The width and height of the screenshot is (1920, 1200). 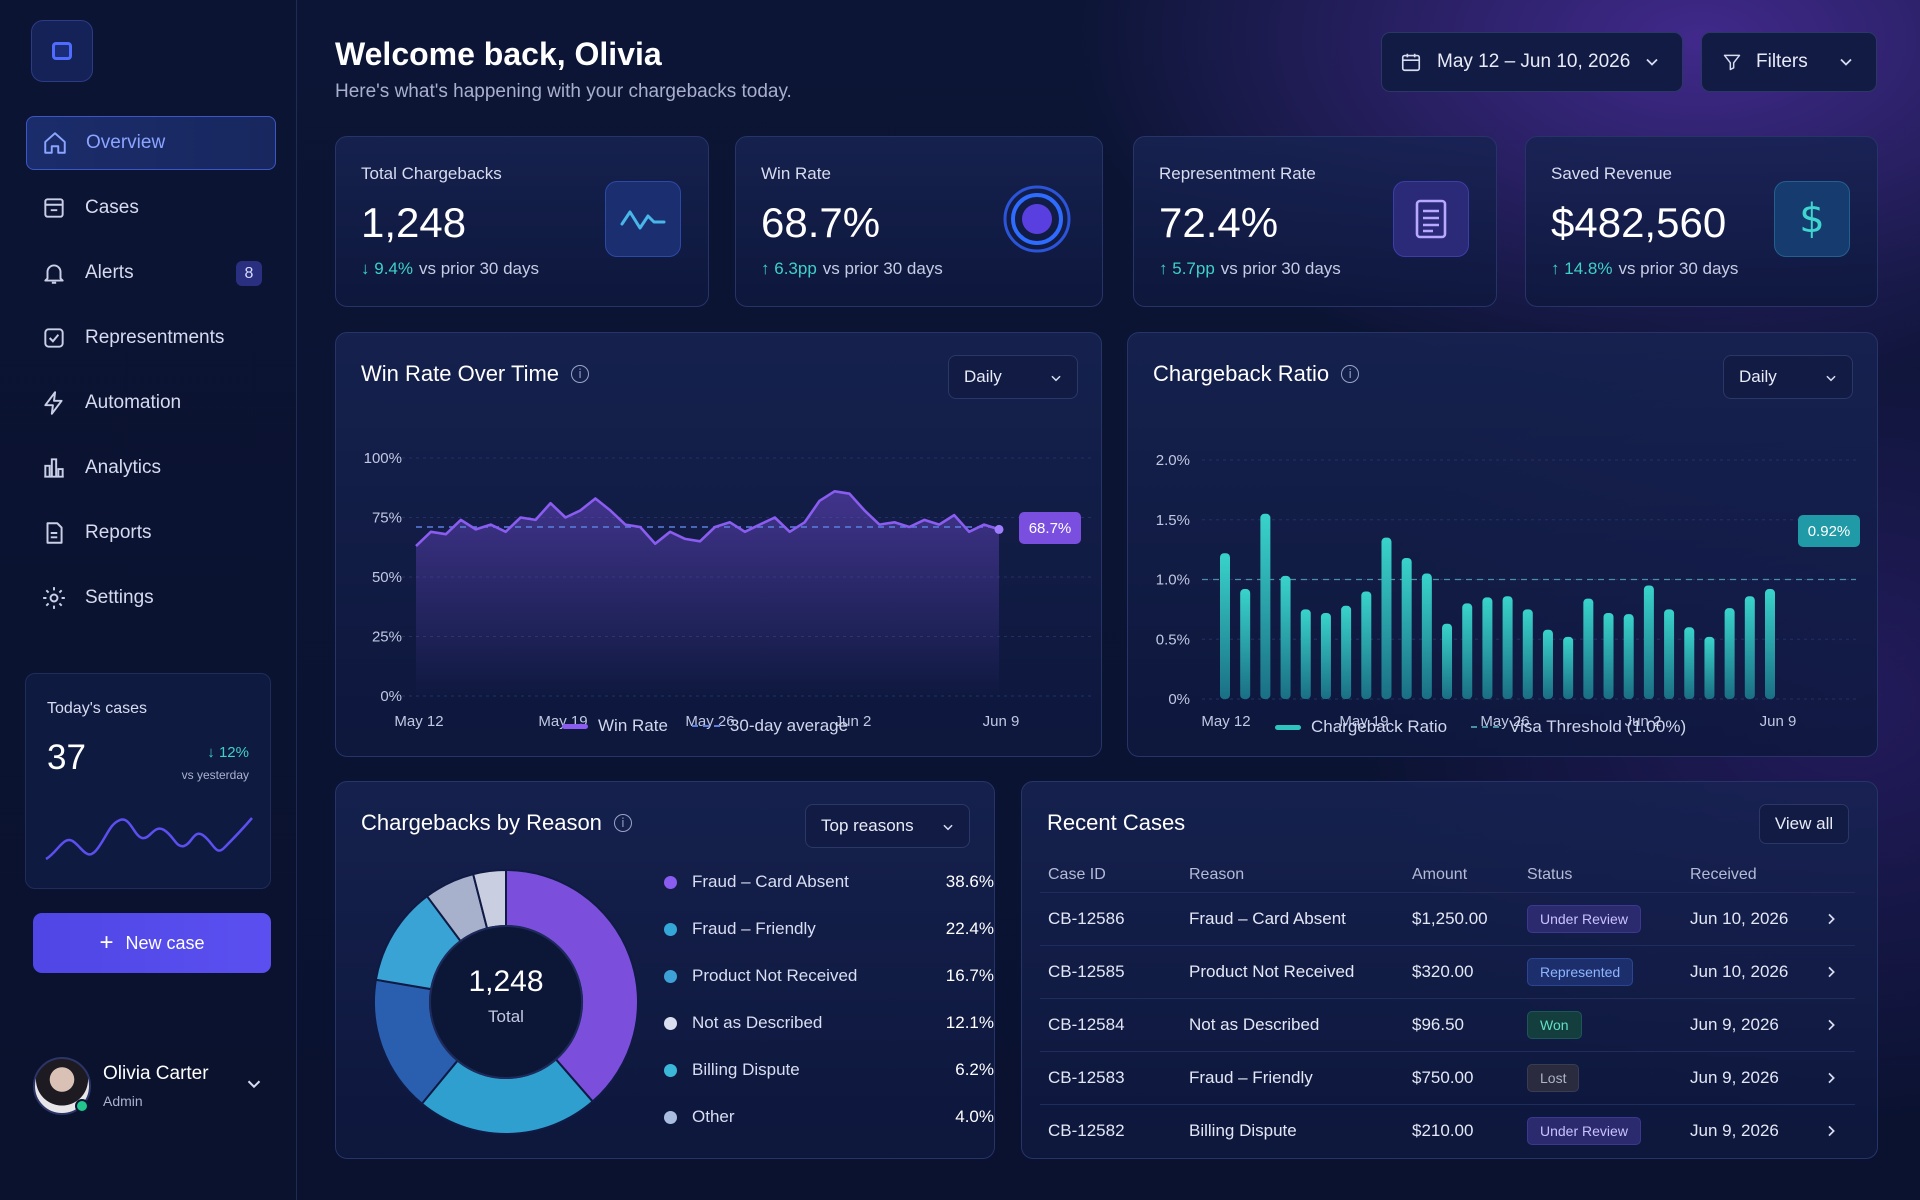 I want to click on app-logo, so click(x=62, y=51).